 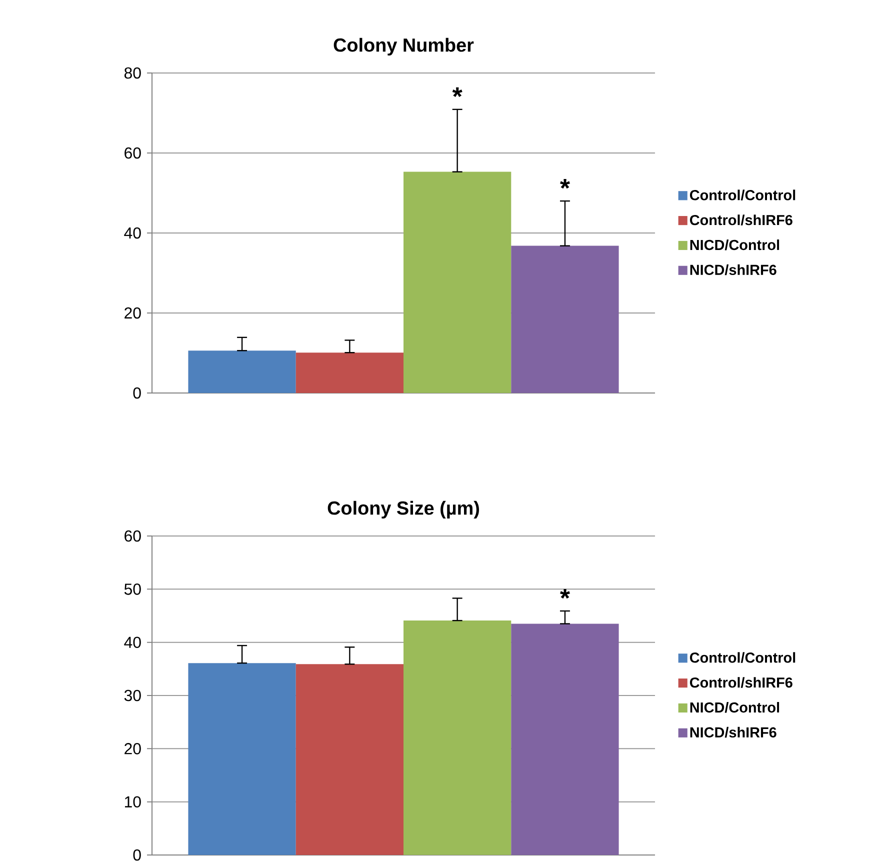 What do you see at coordinates (132, 696) in the screenshot?
I see `y-tick-label: 30` at bounding box center [132, 696].